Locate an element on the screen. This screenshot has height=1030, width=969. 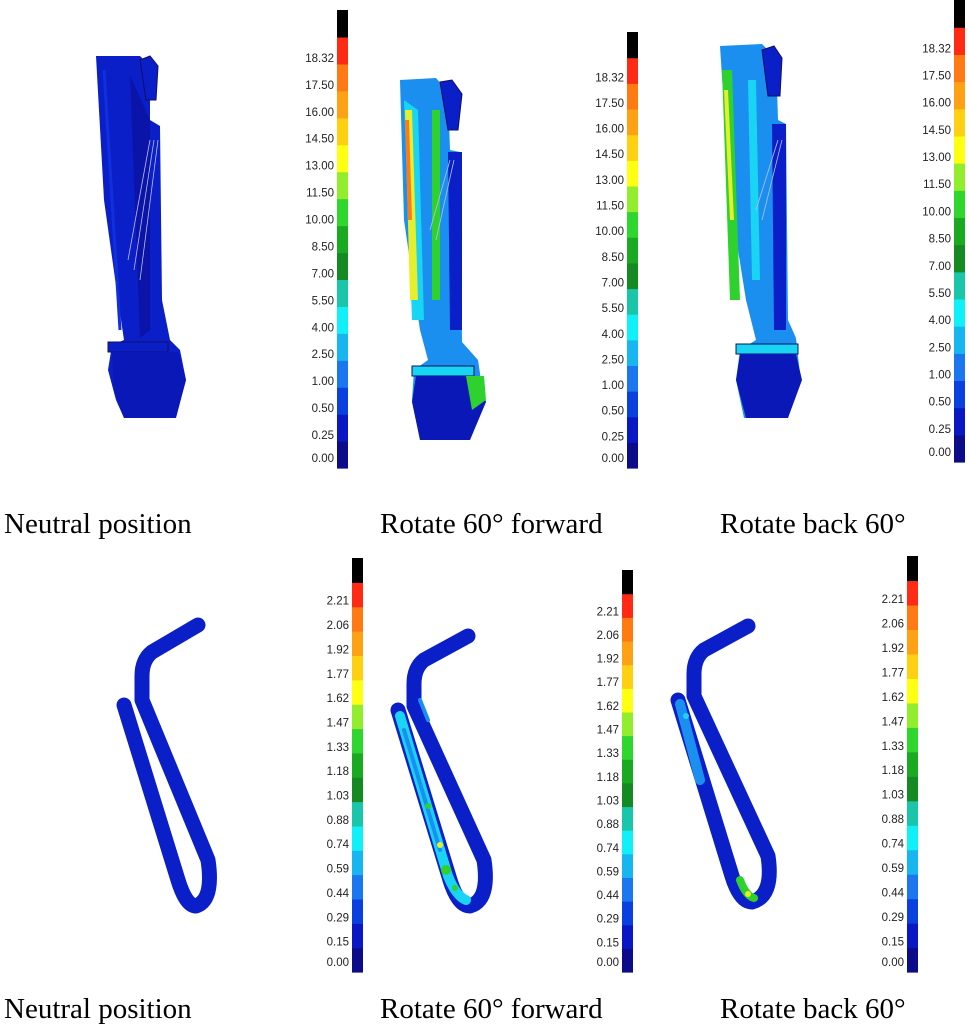
colorbar-tick-label: 0.74 is located at coordinates (338, 845).